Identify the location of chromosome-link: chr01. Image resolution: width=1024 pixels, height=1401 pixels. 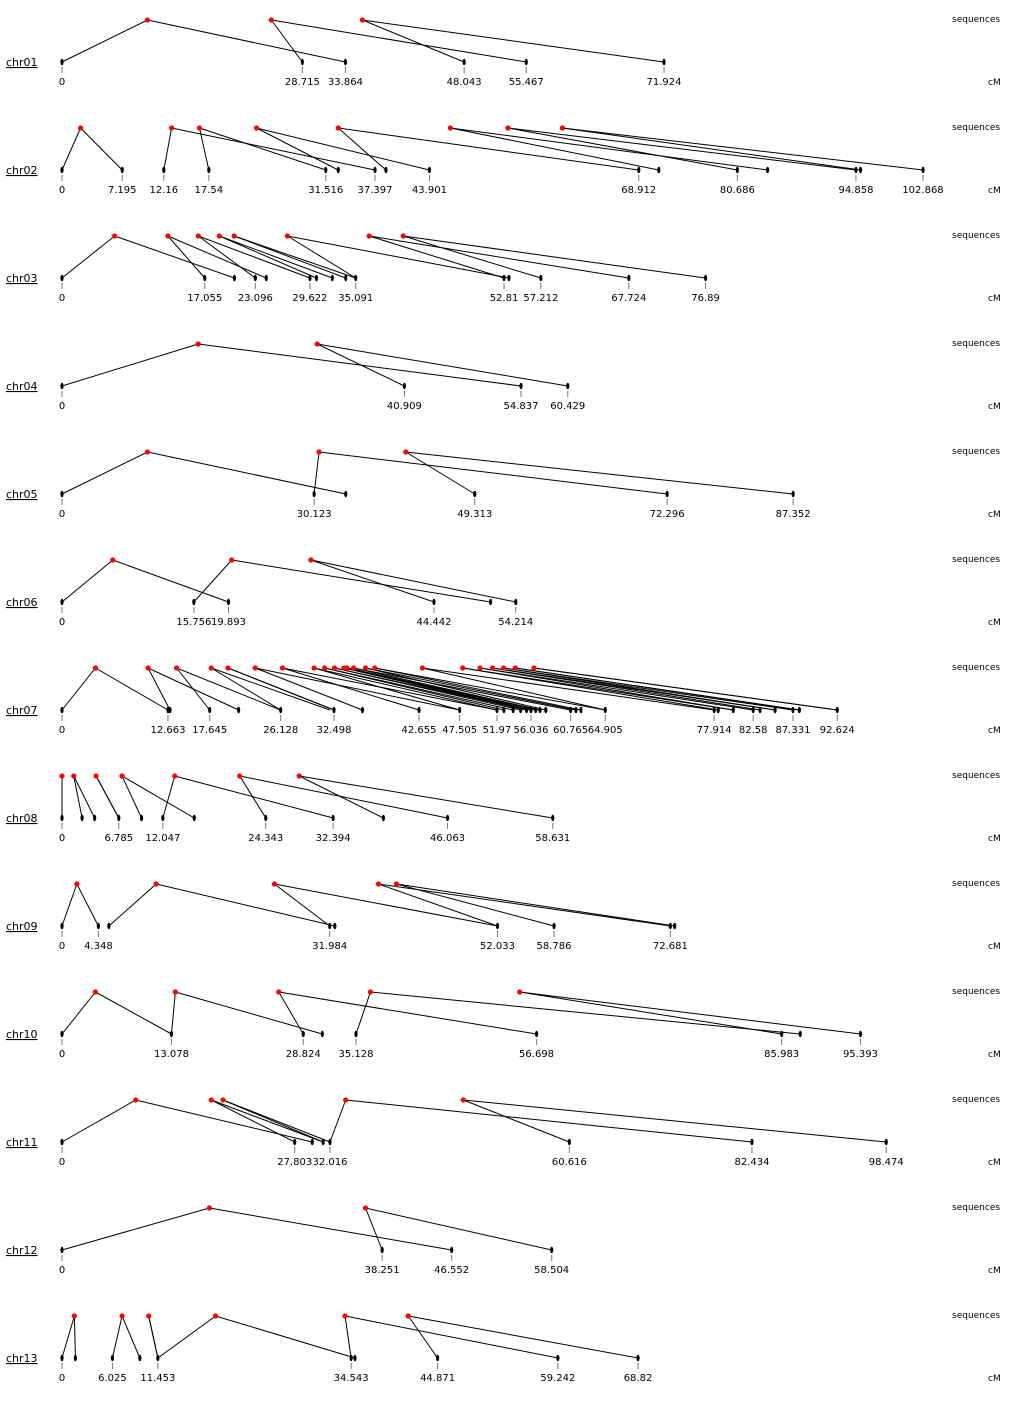
(22, 62).